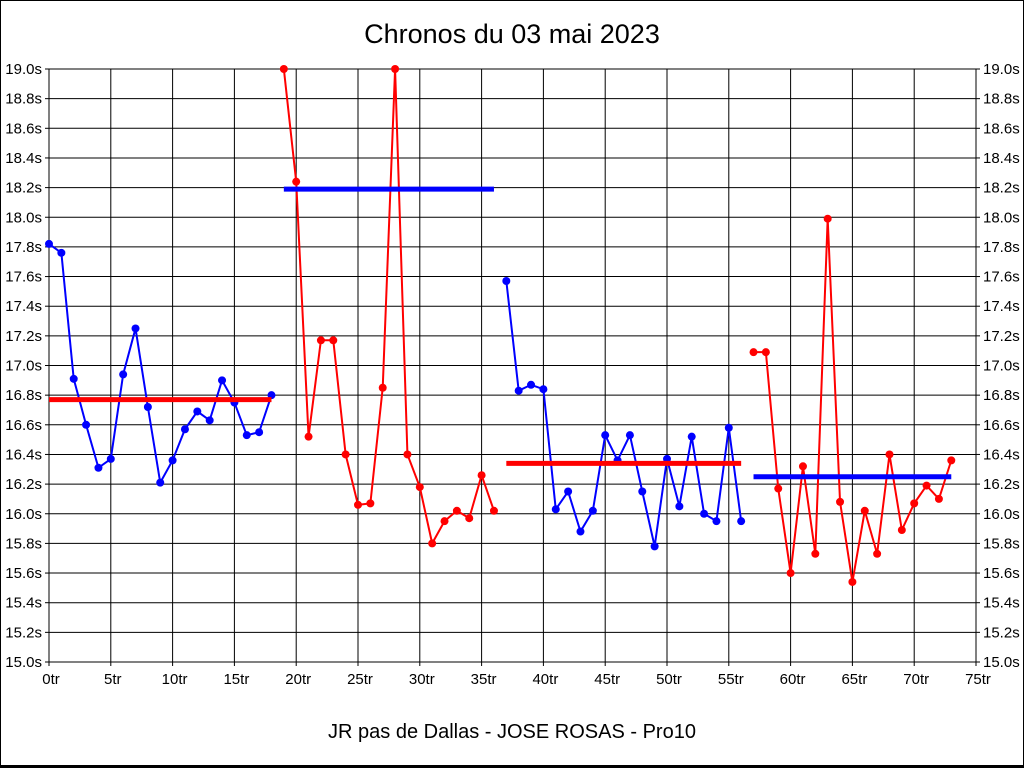  What do you see at coordinates (512, 34) in the screenshot?
I see `chart-title: Chronos du 03 mai 2023` at bounding box center [512, 34].